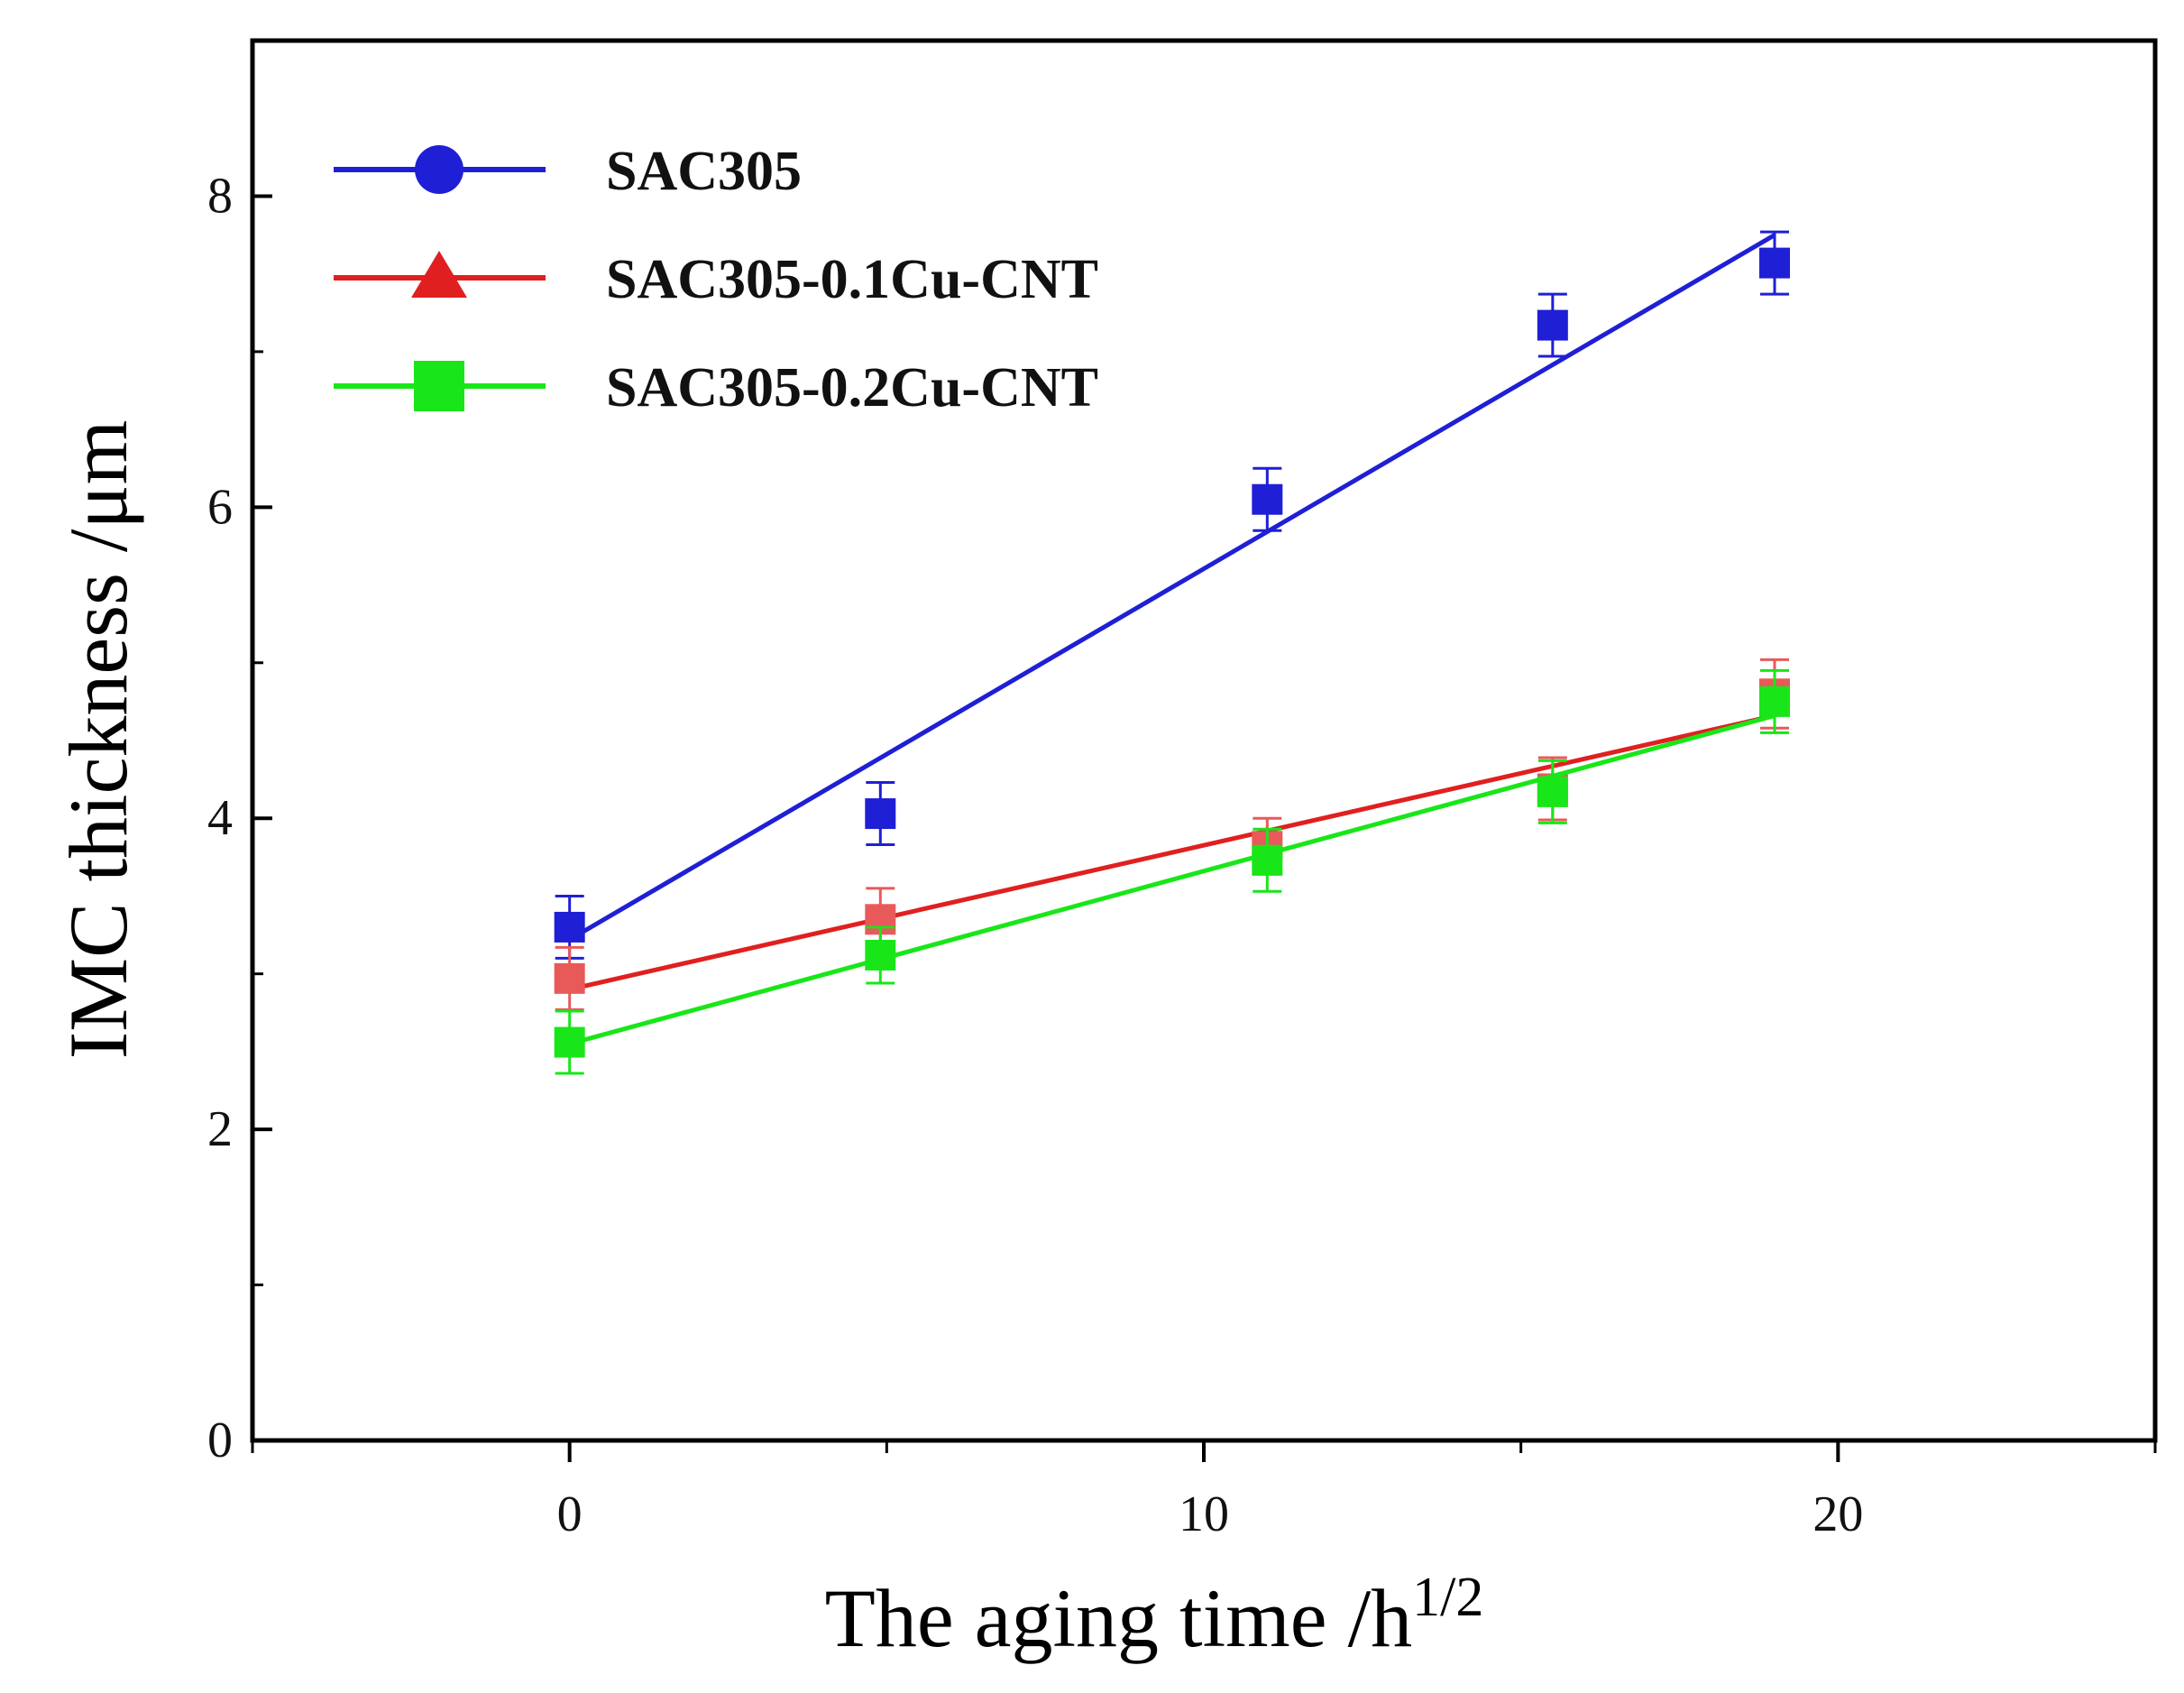 The height and width of the screenshot is (1693, 2184). I want to click on series-sac305-0.2cu-cnt, so click(1172, 871).